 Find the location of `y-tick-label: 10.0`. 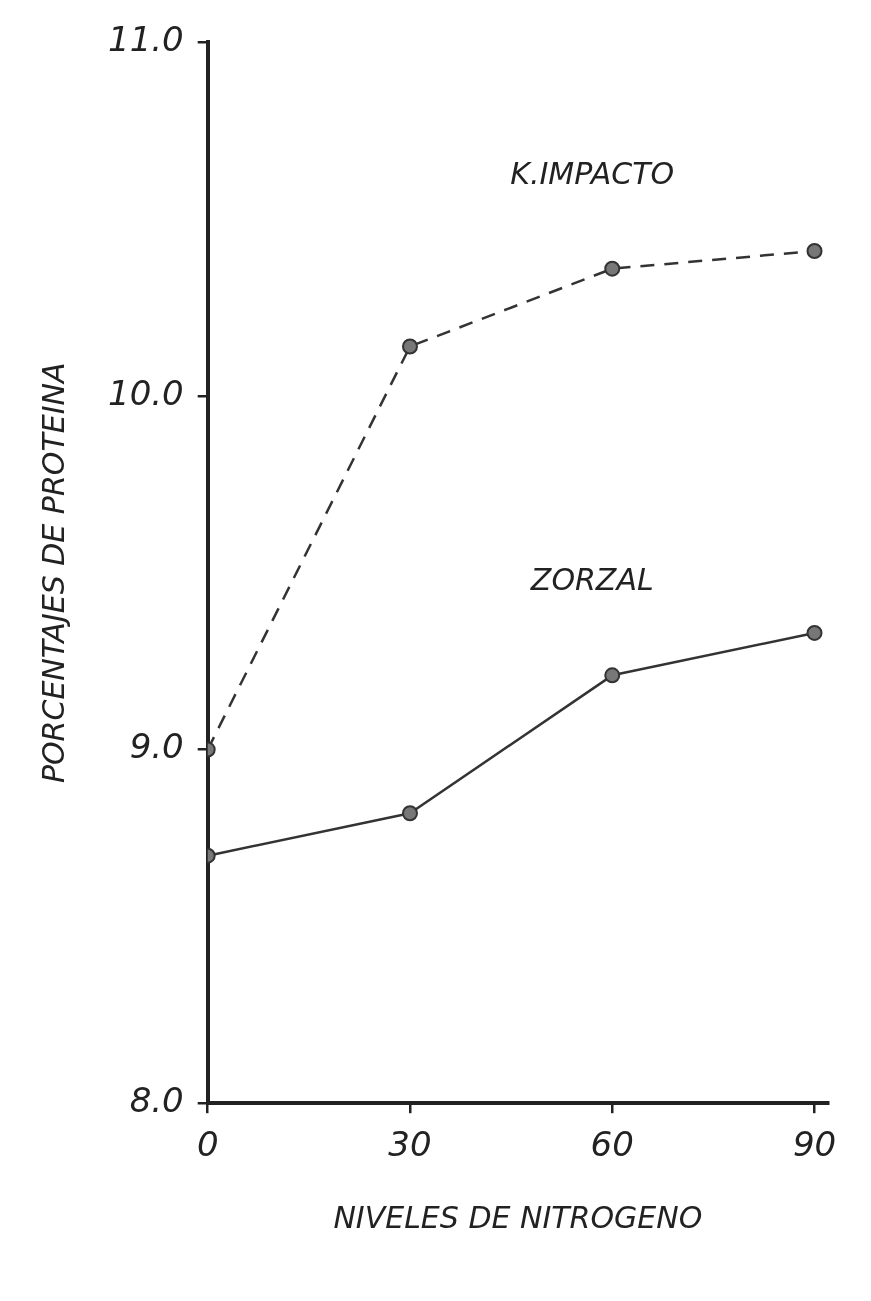

y-tick-label: 10.0 is located at coordinates (146, 392).